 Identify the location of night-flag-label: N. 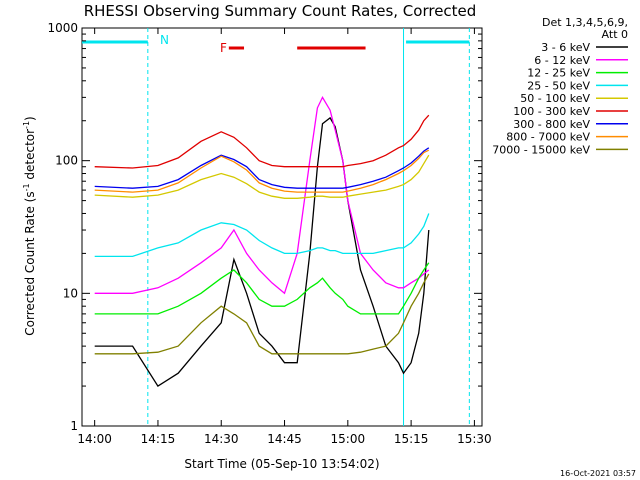
(164, 40).